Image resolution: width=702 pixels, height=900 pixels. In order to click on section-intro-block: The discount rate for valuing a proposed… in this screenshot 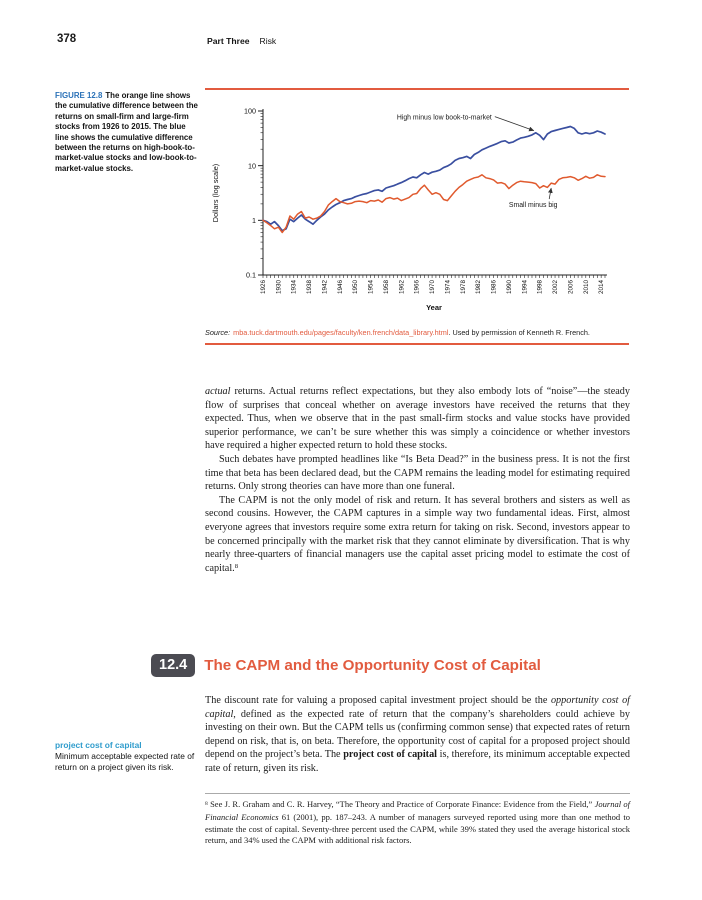, I will do `click(417, 735)`.